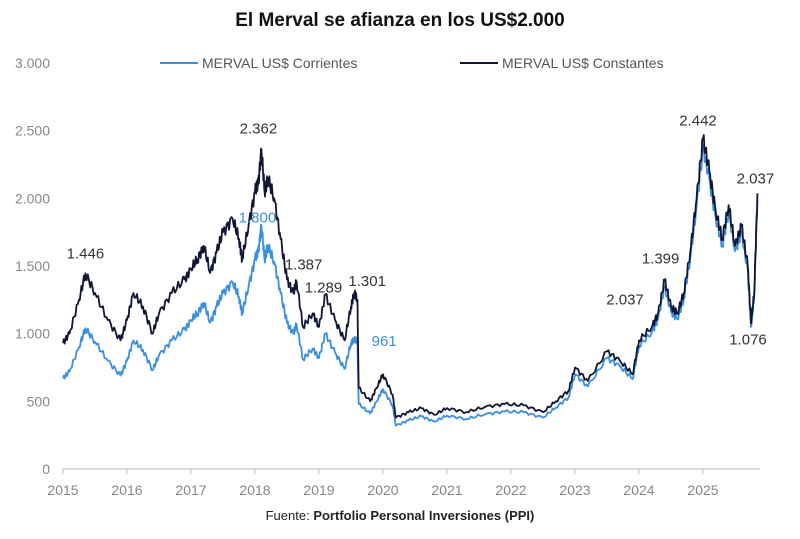 This screenshot has width=800, height=539. What do you see at coordinates (748, 339) in the screenshot?
I see `data-label: 1.076` at bounding box center [748, 339].